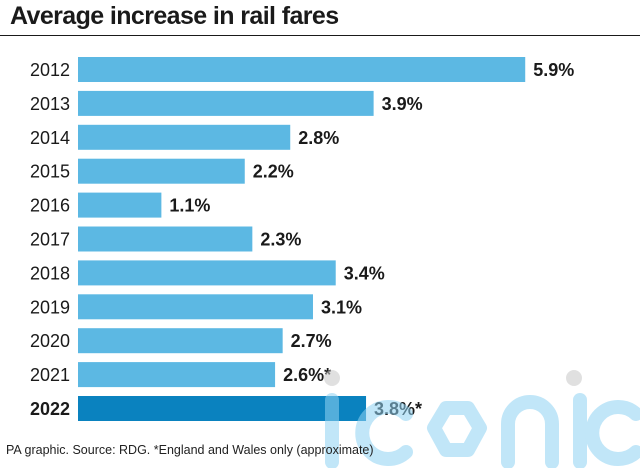 The image size is (640, 468). I want to click on value-label-2021: 2.6%*, so click(307, 375).